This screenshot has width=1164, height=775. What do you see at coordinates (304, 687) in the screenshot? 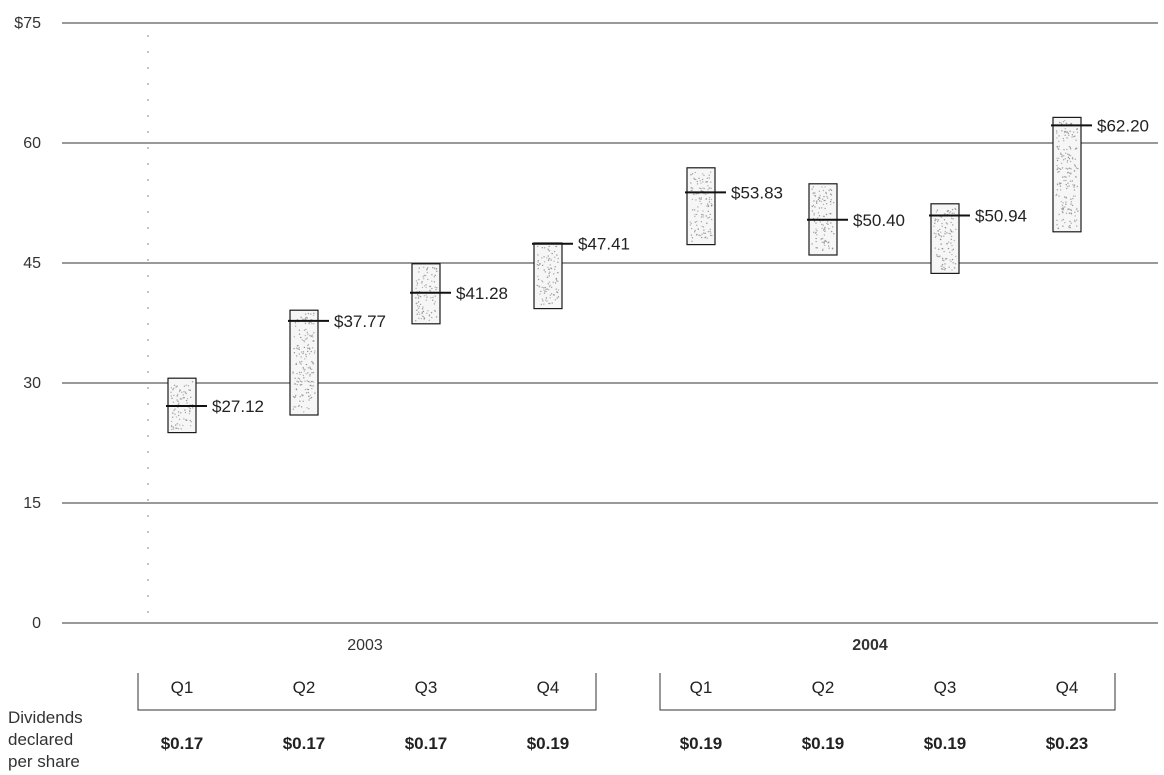
I see `quarter-label: Q2` at bounding box center [304, 687].